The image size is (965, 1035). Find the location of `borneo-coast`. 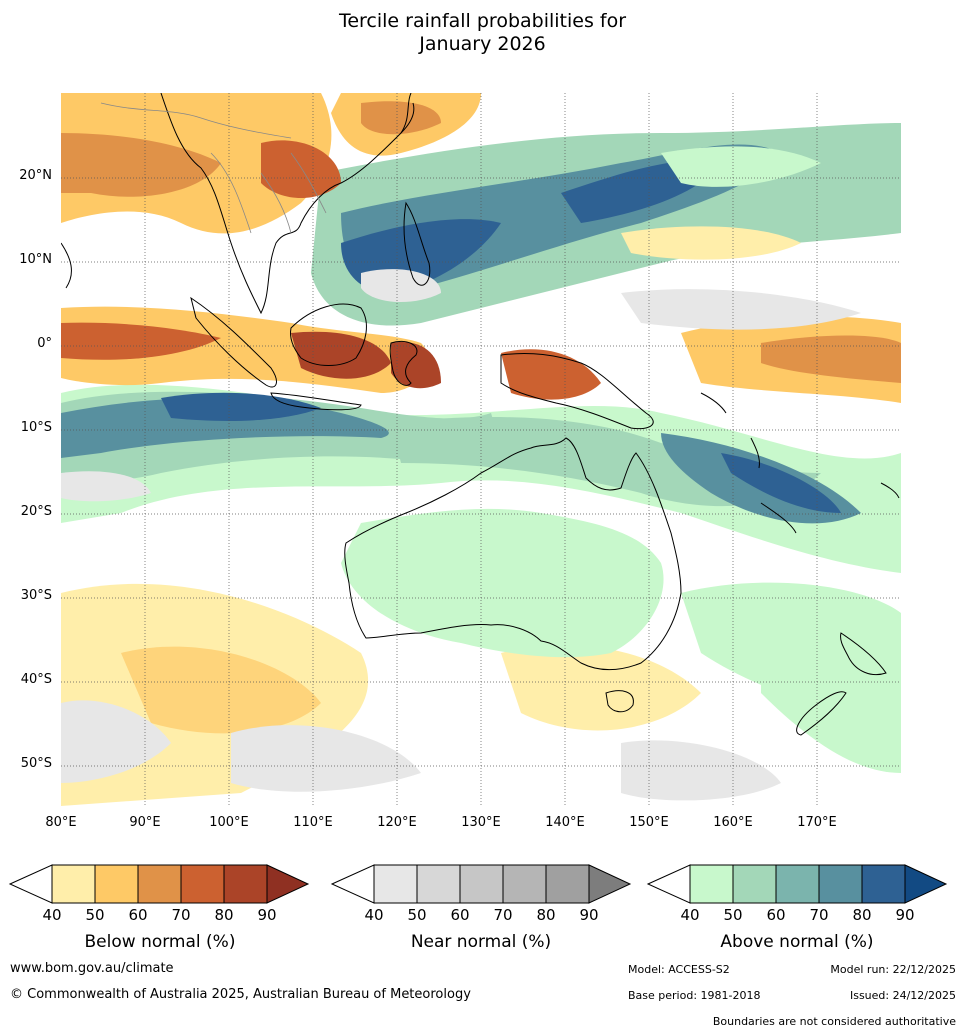

borneo-coast is located at coordinates (328, 334).